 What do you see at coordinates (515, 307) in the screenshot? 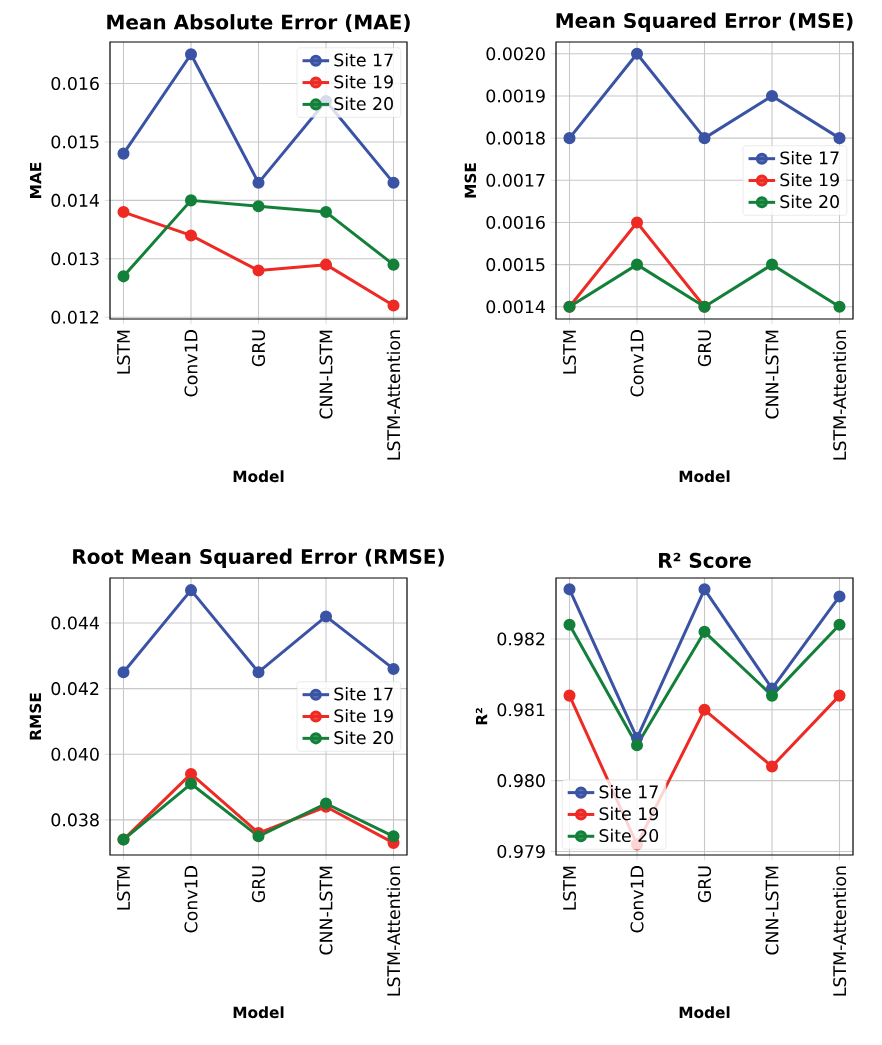
I see `y-tick-label: 0.0014` at bounding box center [515, 307].